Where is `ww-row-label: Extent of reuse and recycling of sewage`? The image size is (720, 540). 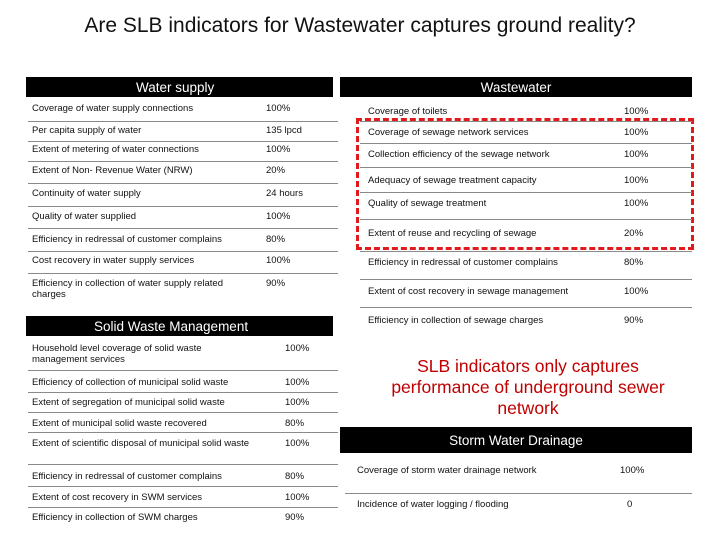
ww-row-label: Extent of reuse and recycling of sewage is located at coordinates (452, 233).